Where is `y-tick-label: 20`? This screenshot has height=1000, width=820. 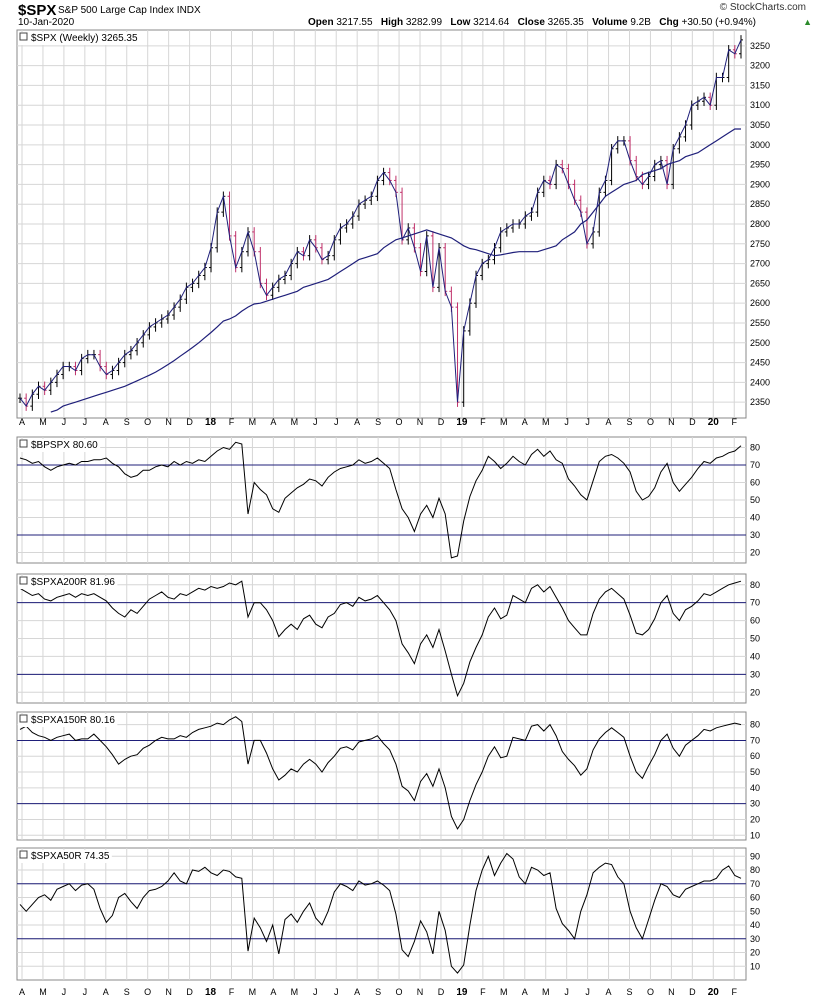
y-tick-label: 20 is located at coordinates (755, 692).